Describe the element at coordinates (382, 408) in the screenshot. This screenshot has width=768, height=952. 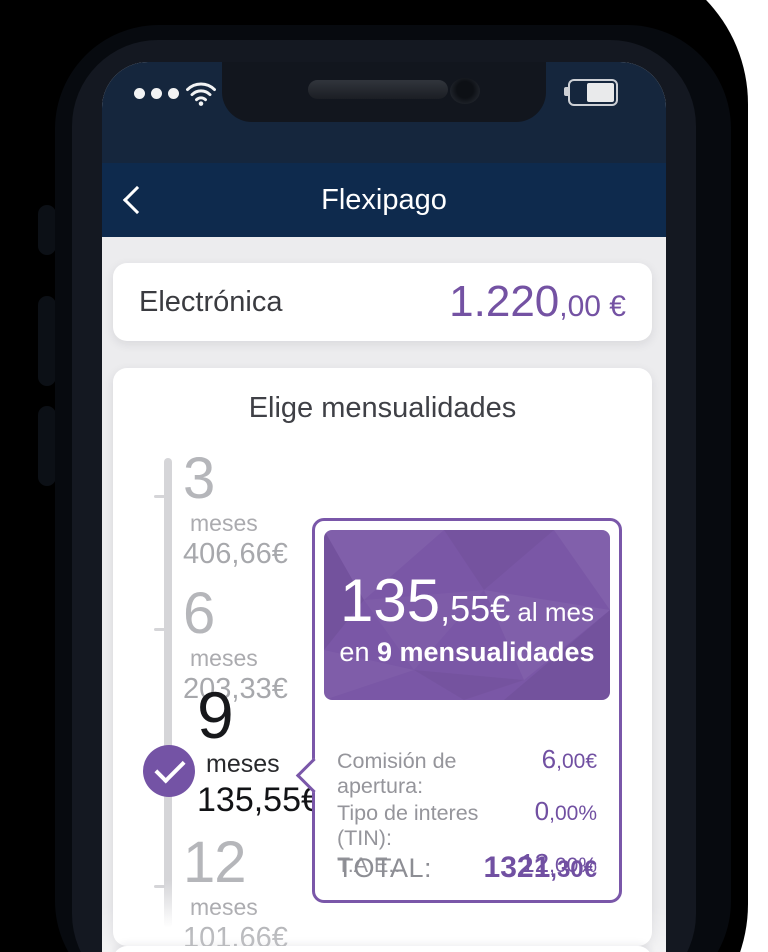
I see `installments-title: Elige mensualidades` at that location.